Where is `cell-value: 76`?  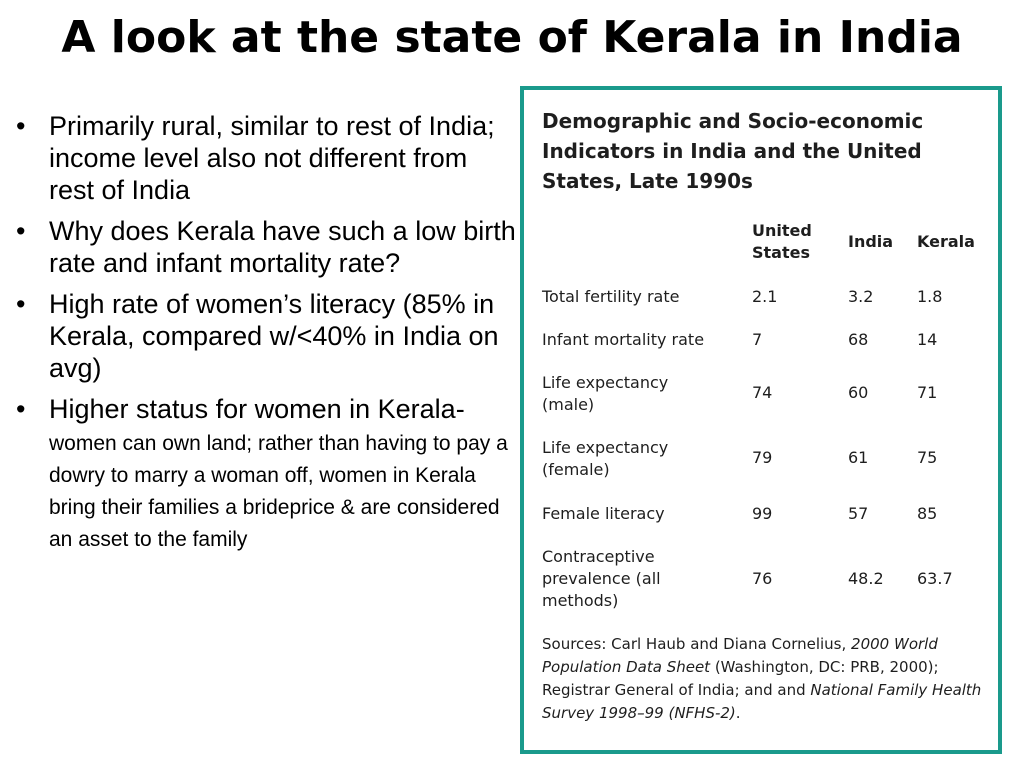 cell-value: 76 is located at coordinates (762, 578).